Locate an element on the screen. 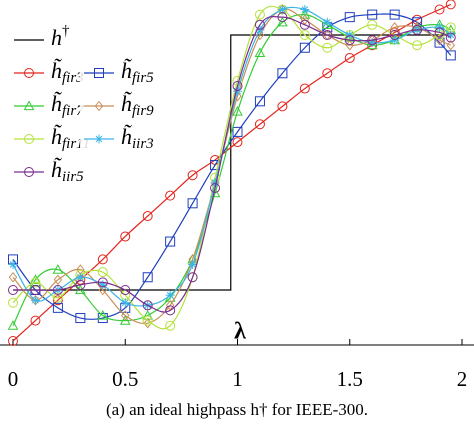  legend-label: h̃fir3 is located at coordinates (67, 72).